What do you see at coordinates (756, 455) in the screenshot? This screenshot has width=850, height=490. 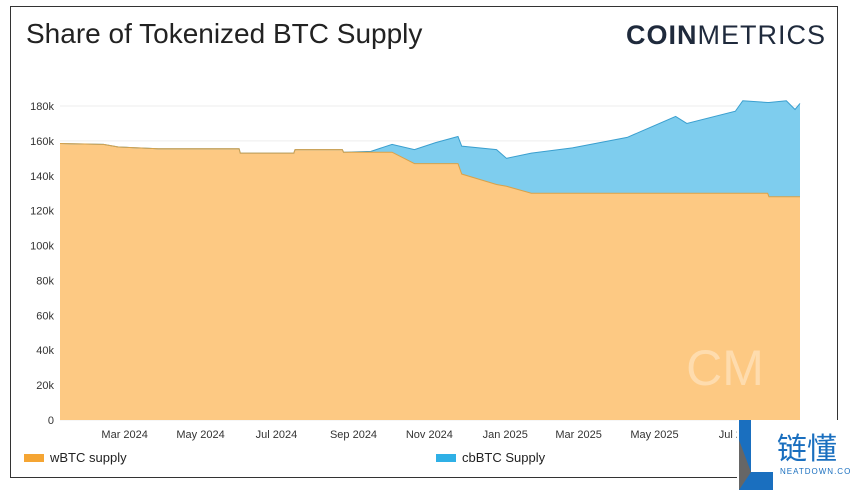 I see `neatdown-logo-icon` at bounding box center [756, 455].